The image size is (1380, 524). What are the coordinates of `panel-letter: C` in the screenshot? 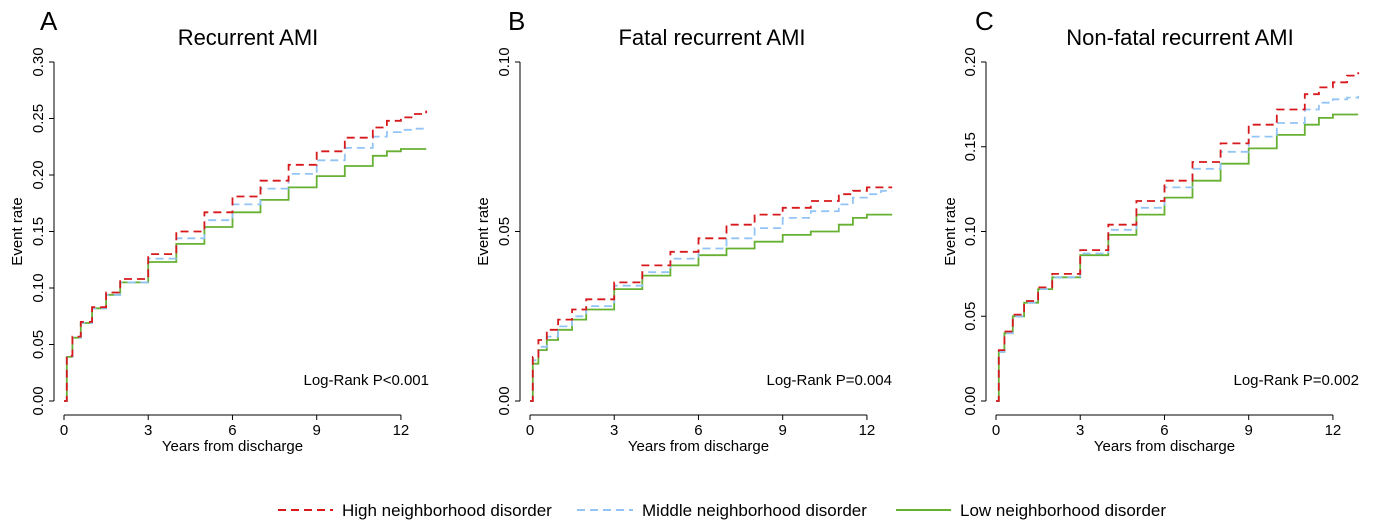 It's located at (984, 21).